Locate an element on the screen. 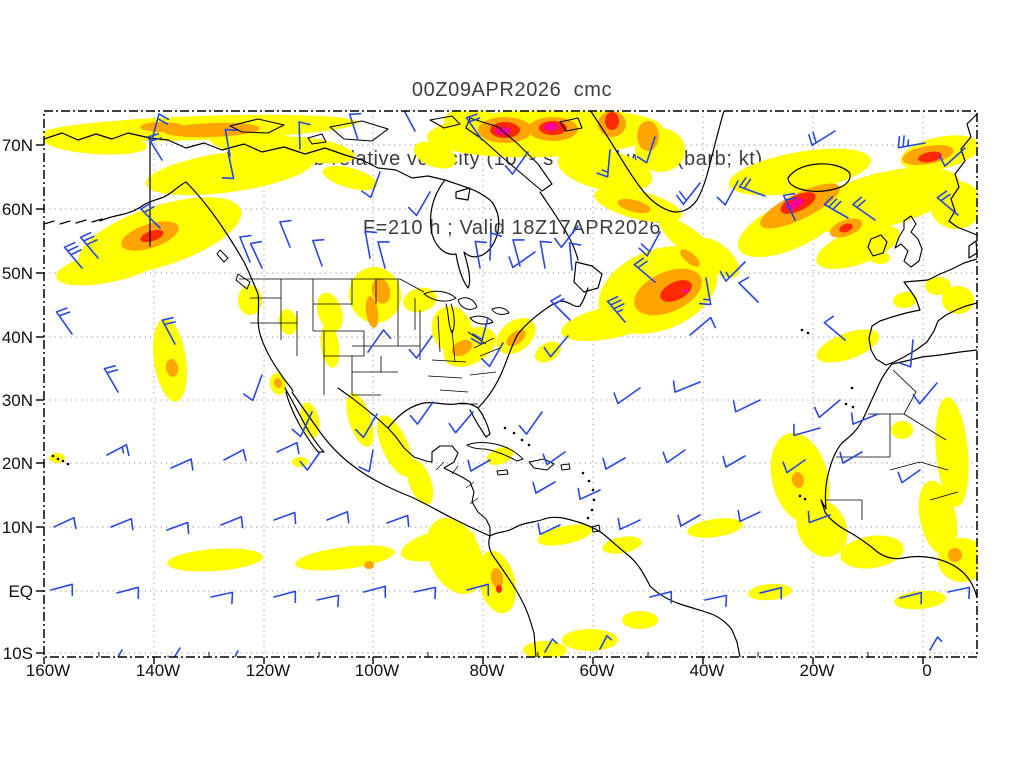 Image resolution: width=1024 pixels, height=768 pixels. lat-label: 30N is located at coordinates (17, 400).